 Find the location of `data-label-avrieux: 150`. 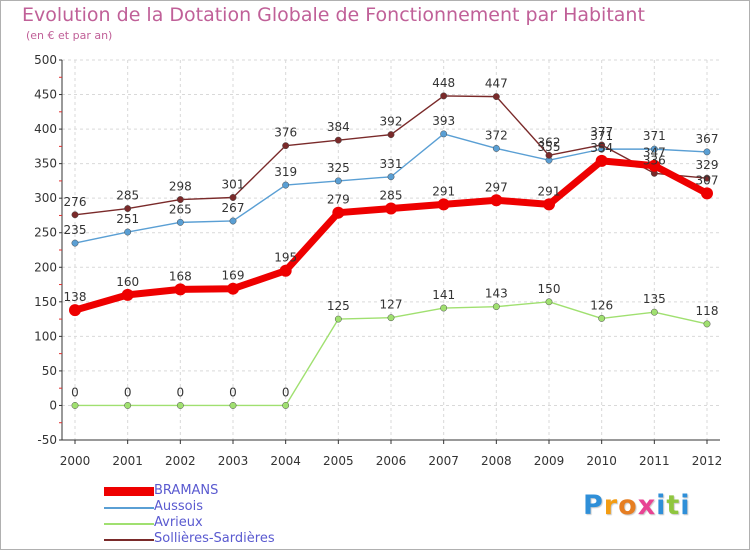

data-label-avrieux: 150 is located at coordinates (549, 289).